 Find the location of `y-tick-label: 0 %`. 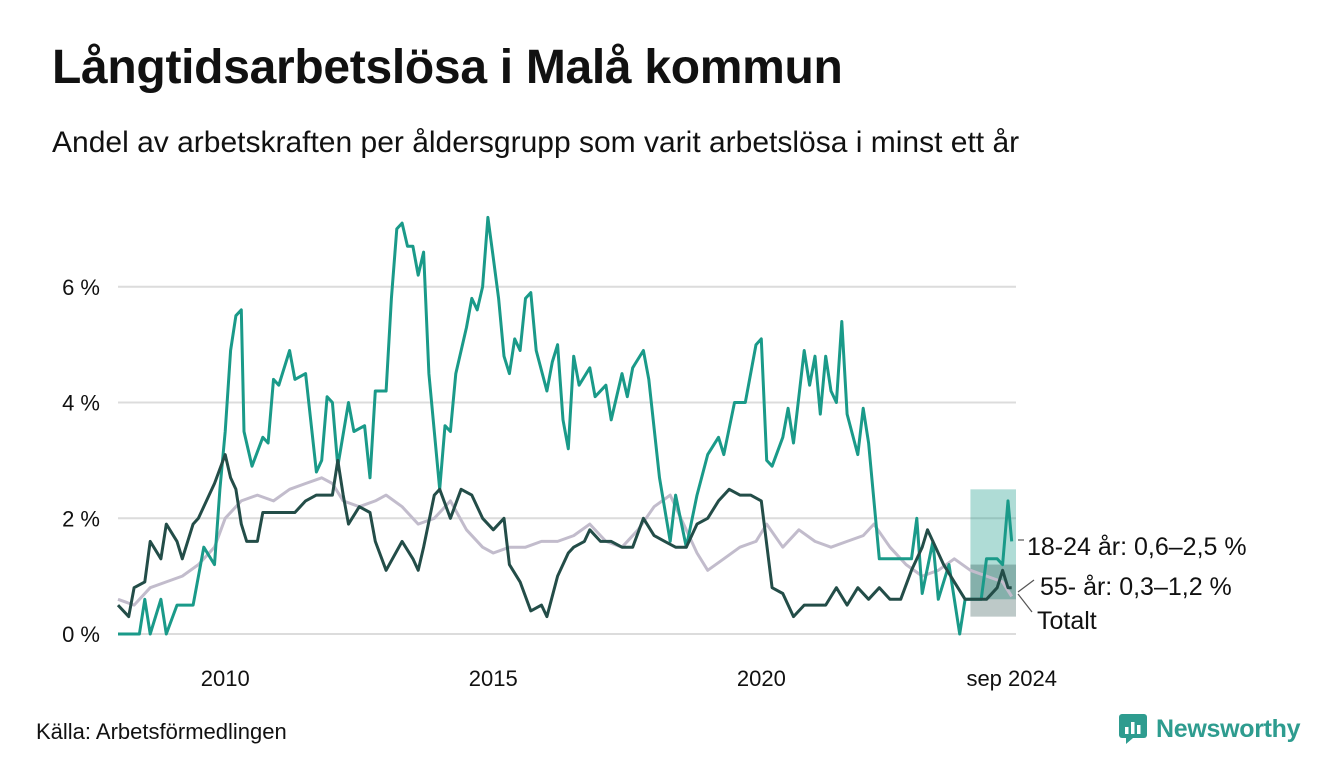

y-tick-label: 0 % is located at coordinates (81, 634).